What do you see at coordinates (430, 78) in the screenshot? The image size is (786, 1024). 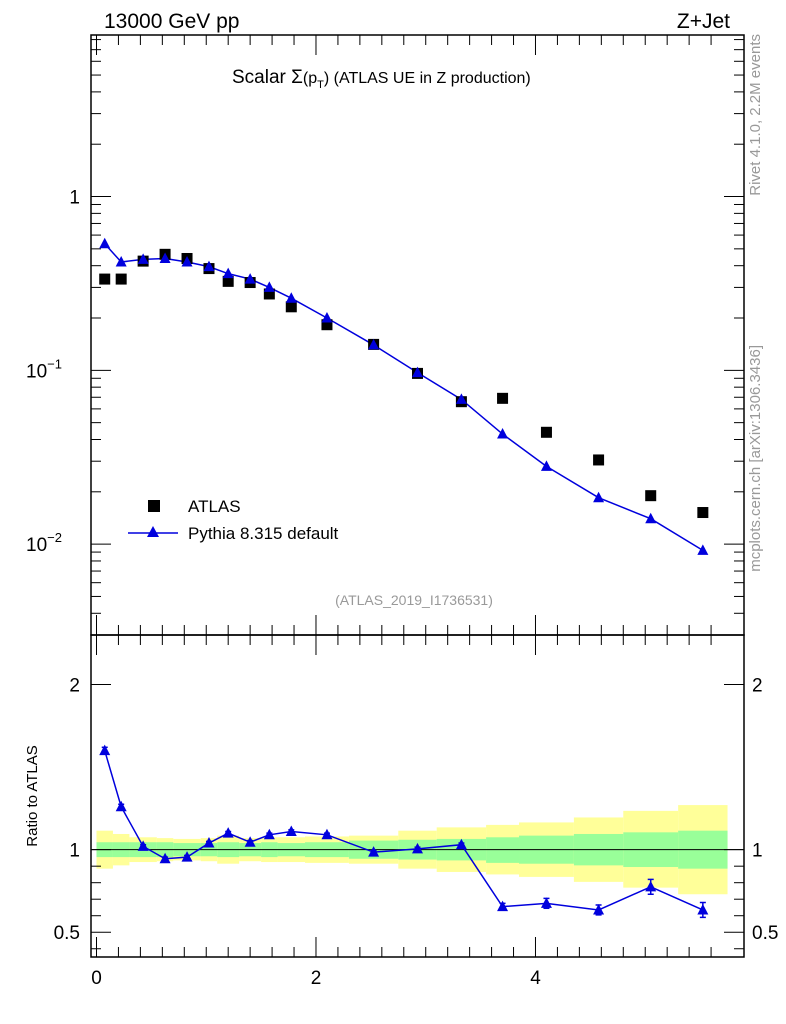 I see `title-rest: (ATLAS UE in Z production)` at bounding box center [430, 78].